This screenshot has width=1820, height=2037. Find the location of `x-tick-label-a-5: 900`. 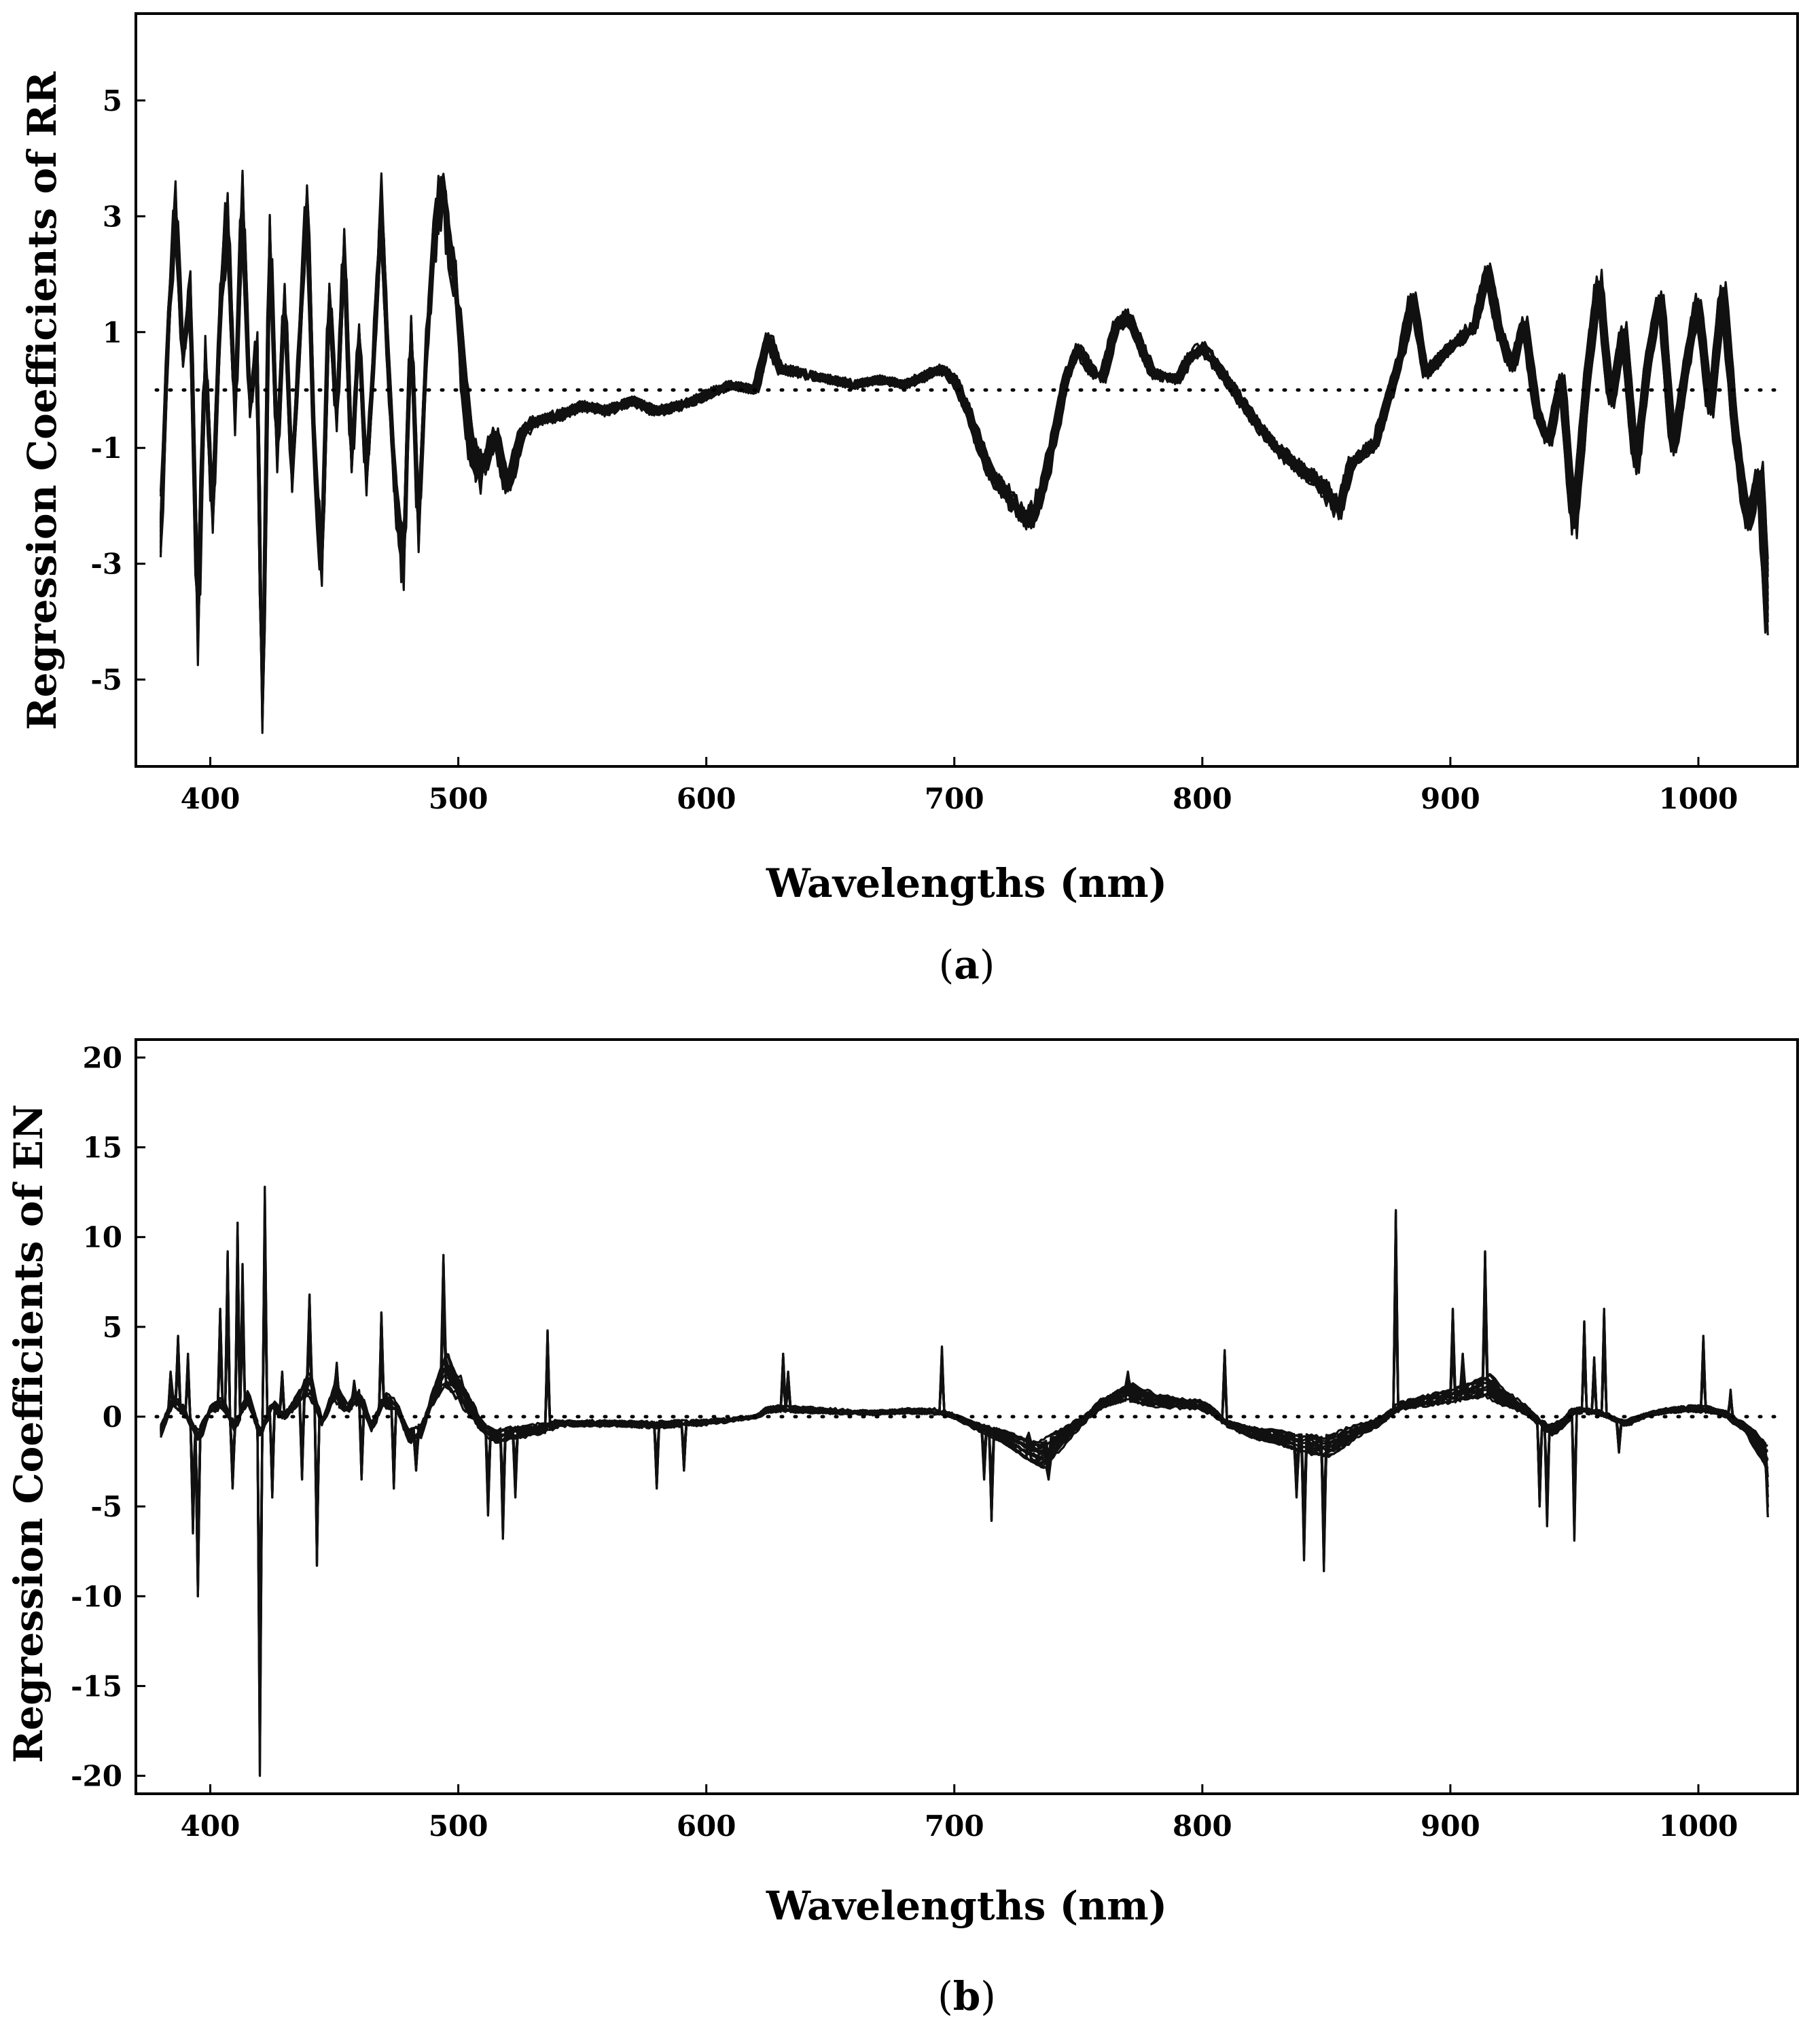

x-tick-label-a-5: 900 is located at coordinates (1451, 798).